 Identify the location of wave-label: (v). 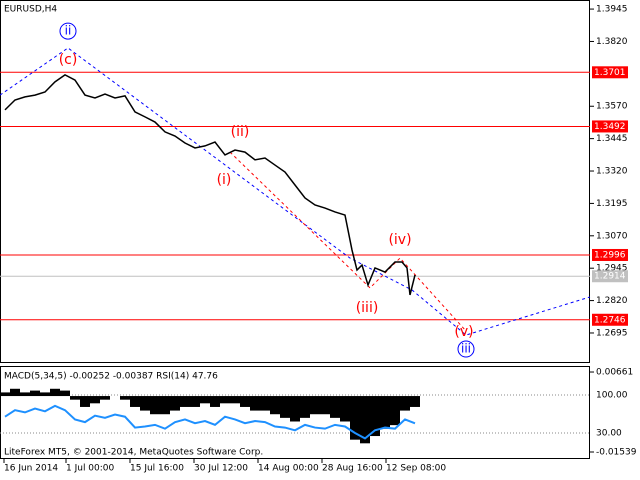
(463, 332).